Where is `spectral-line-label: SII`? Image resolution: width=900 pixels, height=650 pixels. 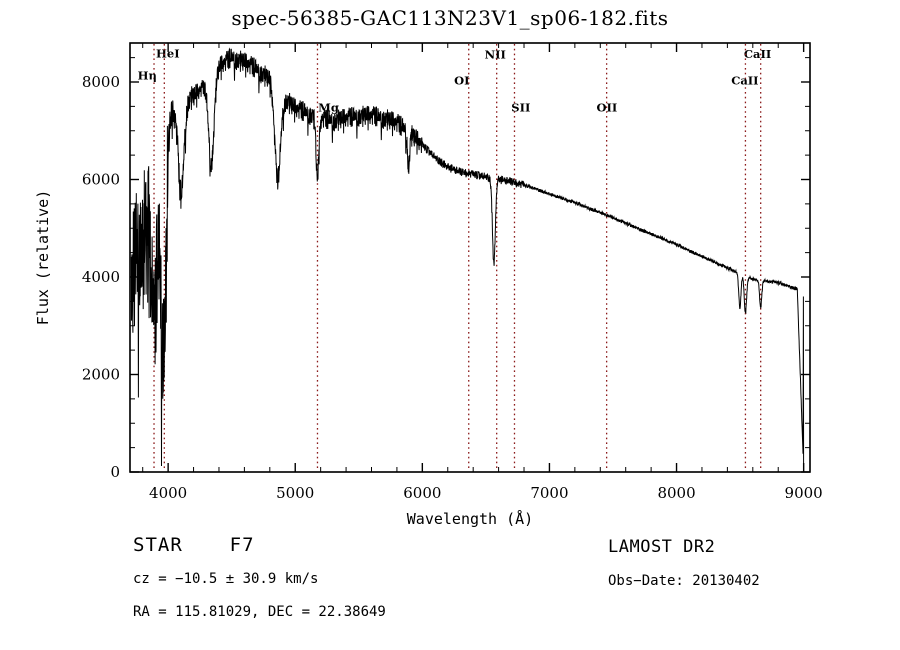
spectral-line-label: SII is located at coordinates (520, 107).